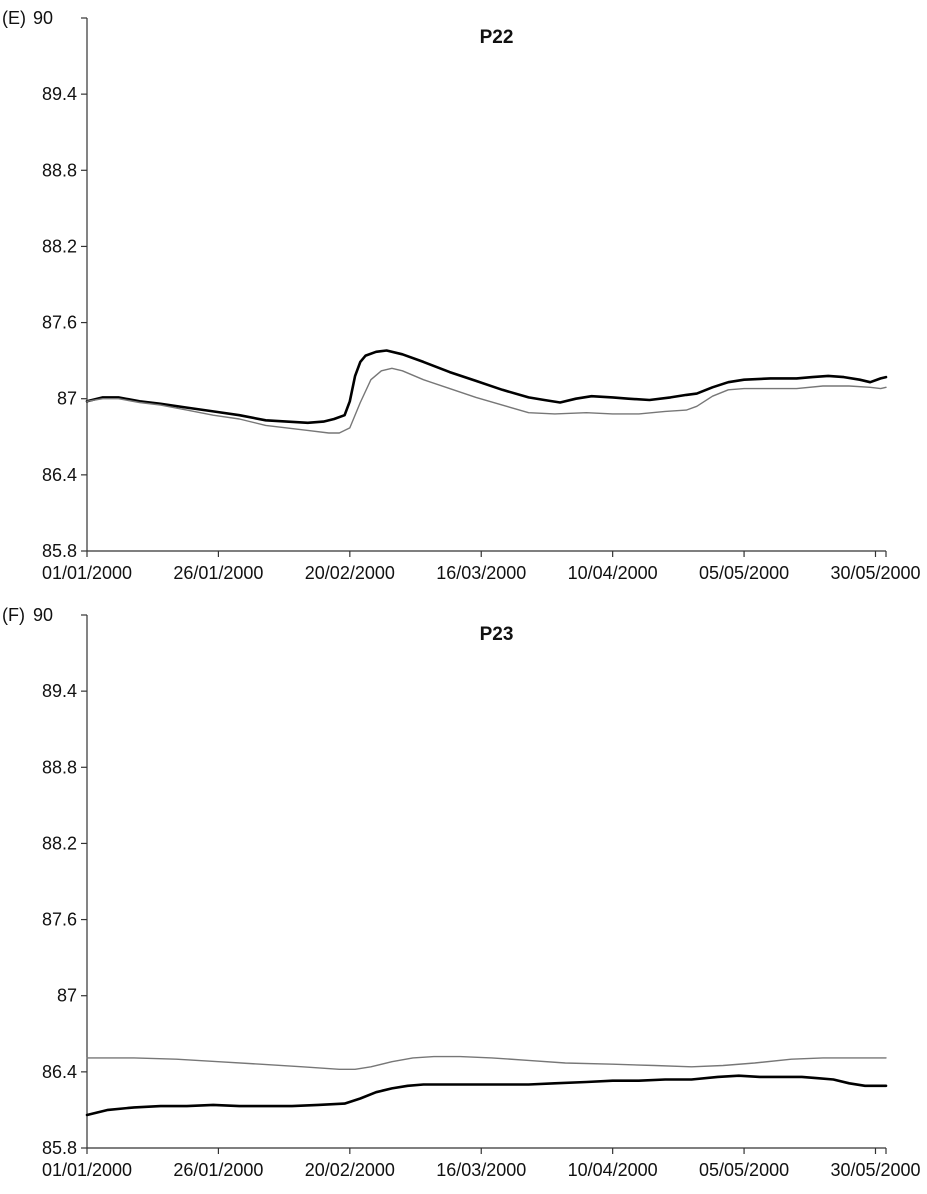  I want to click on chart-title: P23, so click(497, 634).